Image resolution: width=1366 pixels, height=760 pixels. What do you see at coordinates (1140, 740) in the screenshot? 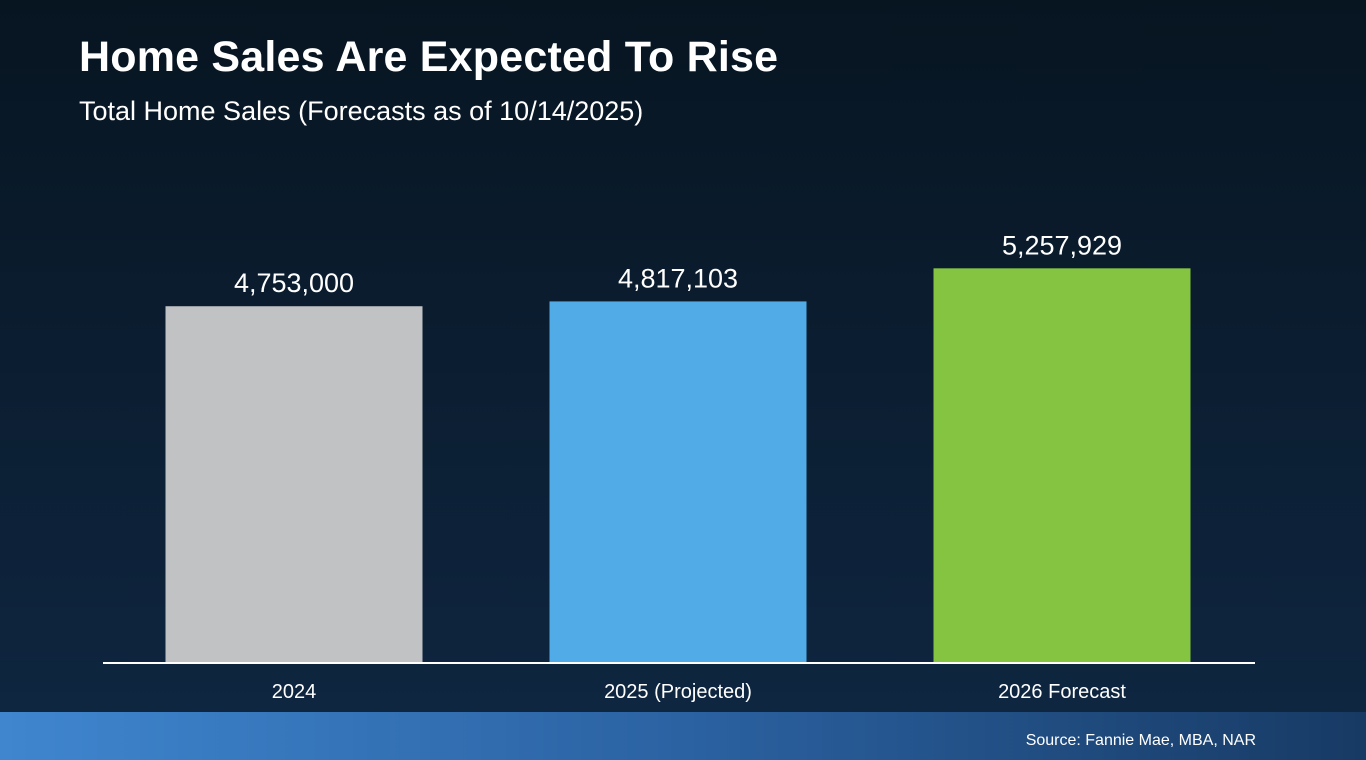
I see `source-text: Source: Fannie Mae, MBA, NAR` at bounding box center [1140, 740].